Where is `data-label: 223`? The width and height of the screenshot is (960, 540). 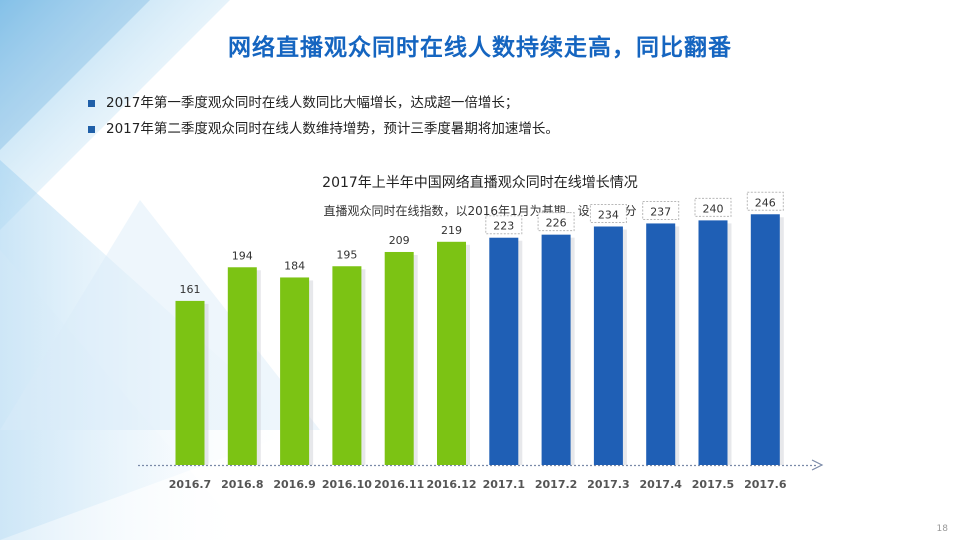
data-label: 223 is located at coordinates (503, 226).